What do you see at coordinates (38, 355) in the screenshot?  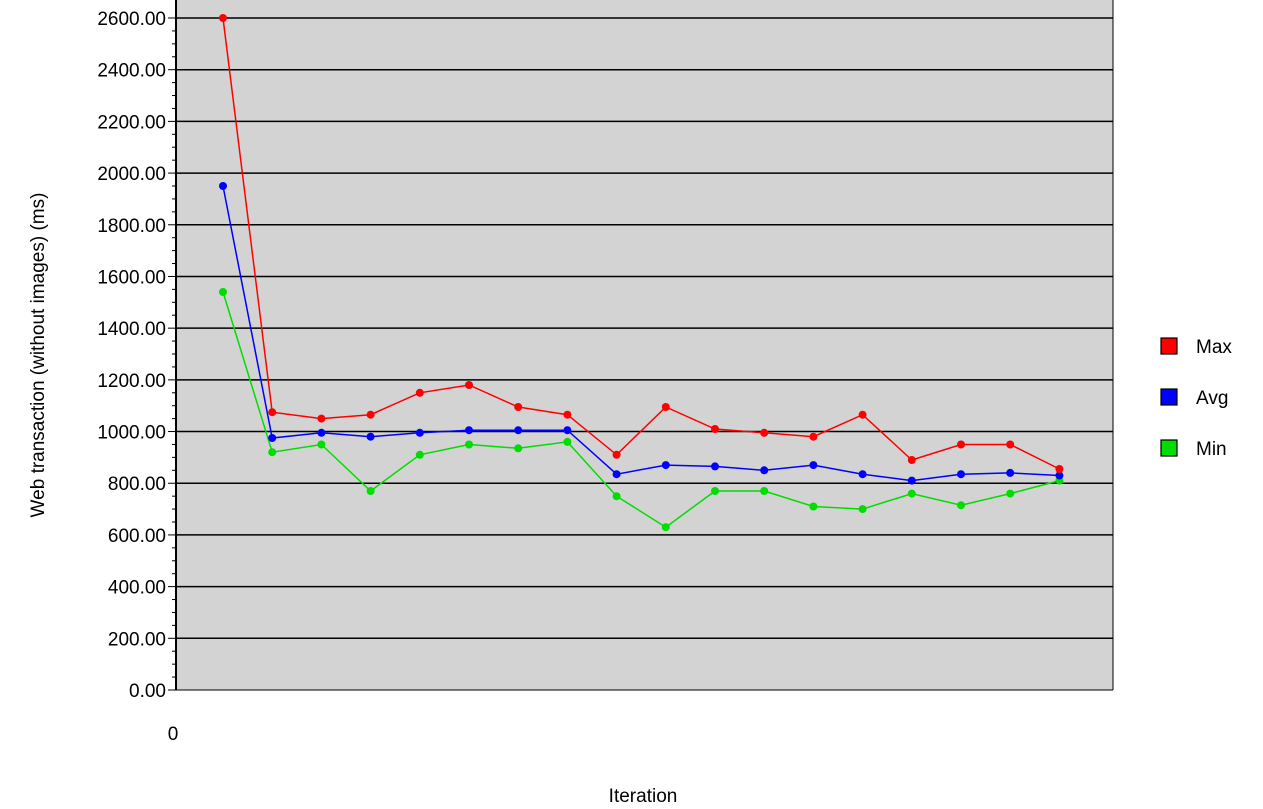 I see `y-axis-title: Web transaction (without images) (ms)` at bounding box center [38, 355].